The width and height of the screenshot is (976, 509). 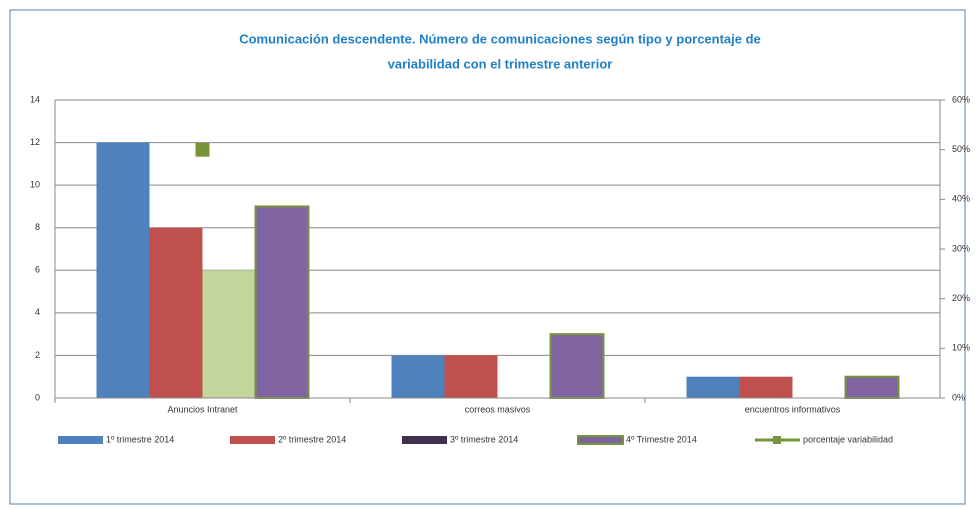 What do you see at coordinates (961, 99) in the screenshot?
I see `y2-tick-label: 60%` at bounding box center [961, 99].